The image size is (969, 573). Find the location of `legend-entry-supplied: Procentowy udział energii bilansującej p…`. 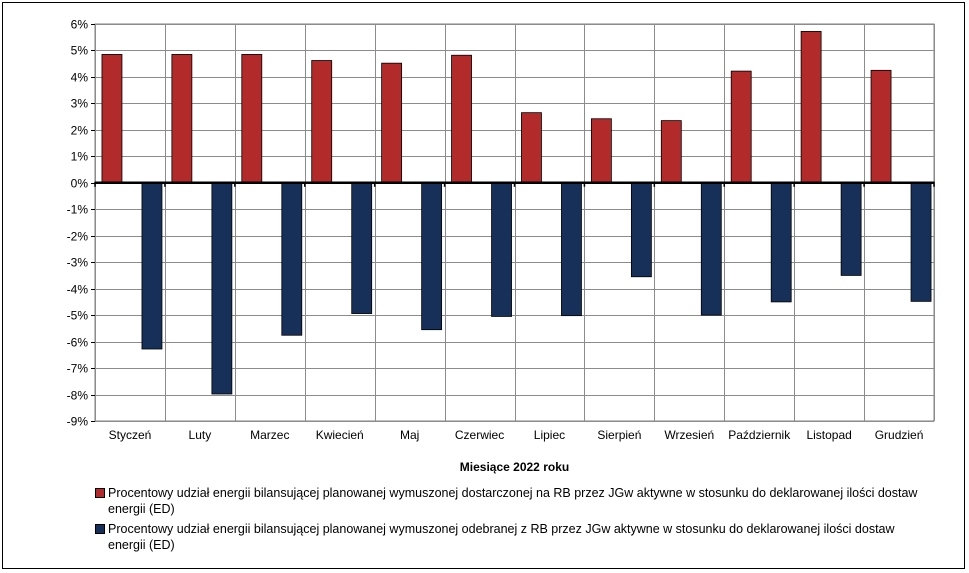

legend-entry-supplied: Procentowy udział energii bilansującej p… is located at coordinates (515, 501).